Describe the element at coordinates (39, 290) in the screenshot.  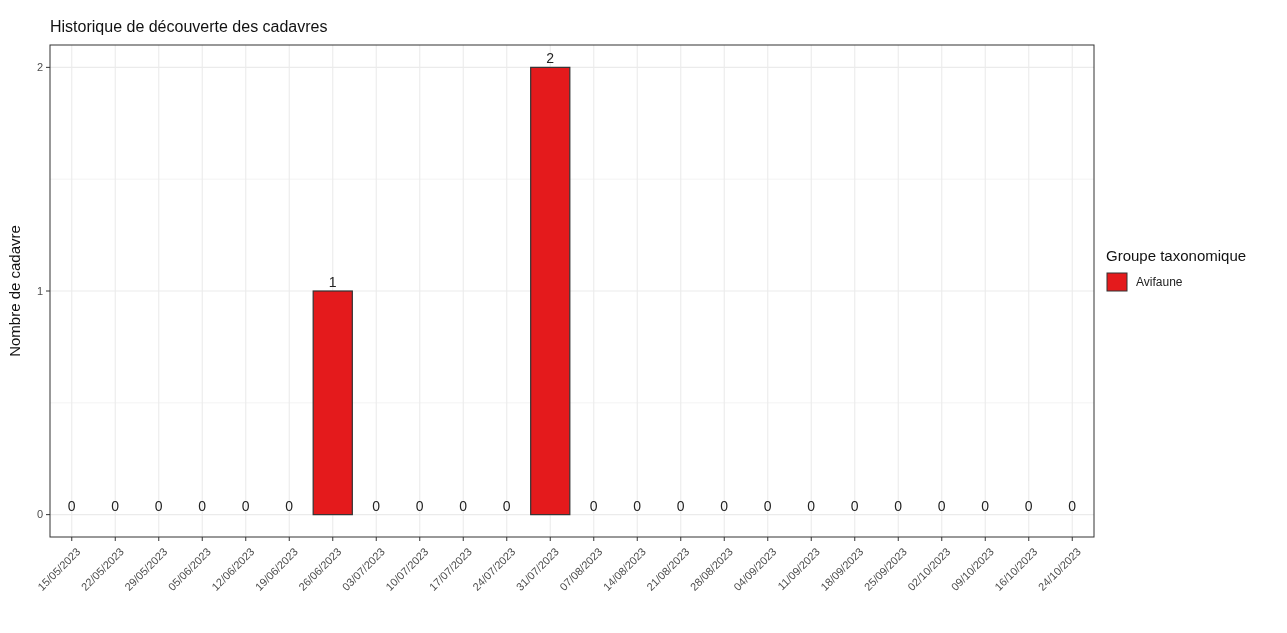
I see `y-tick-label: 1` at that location.